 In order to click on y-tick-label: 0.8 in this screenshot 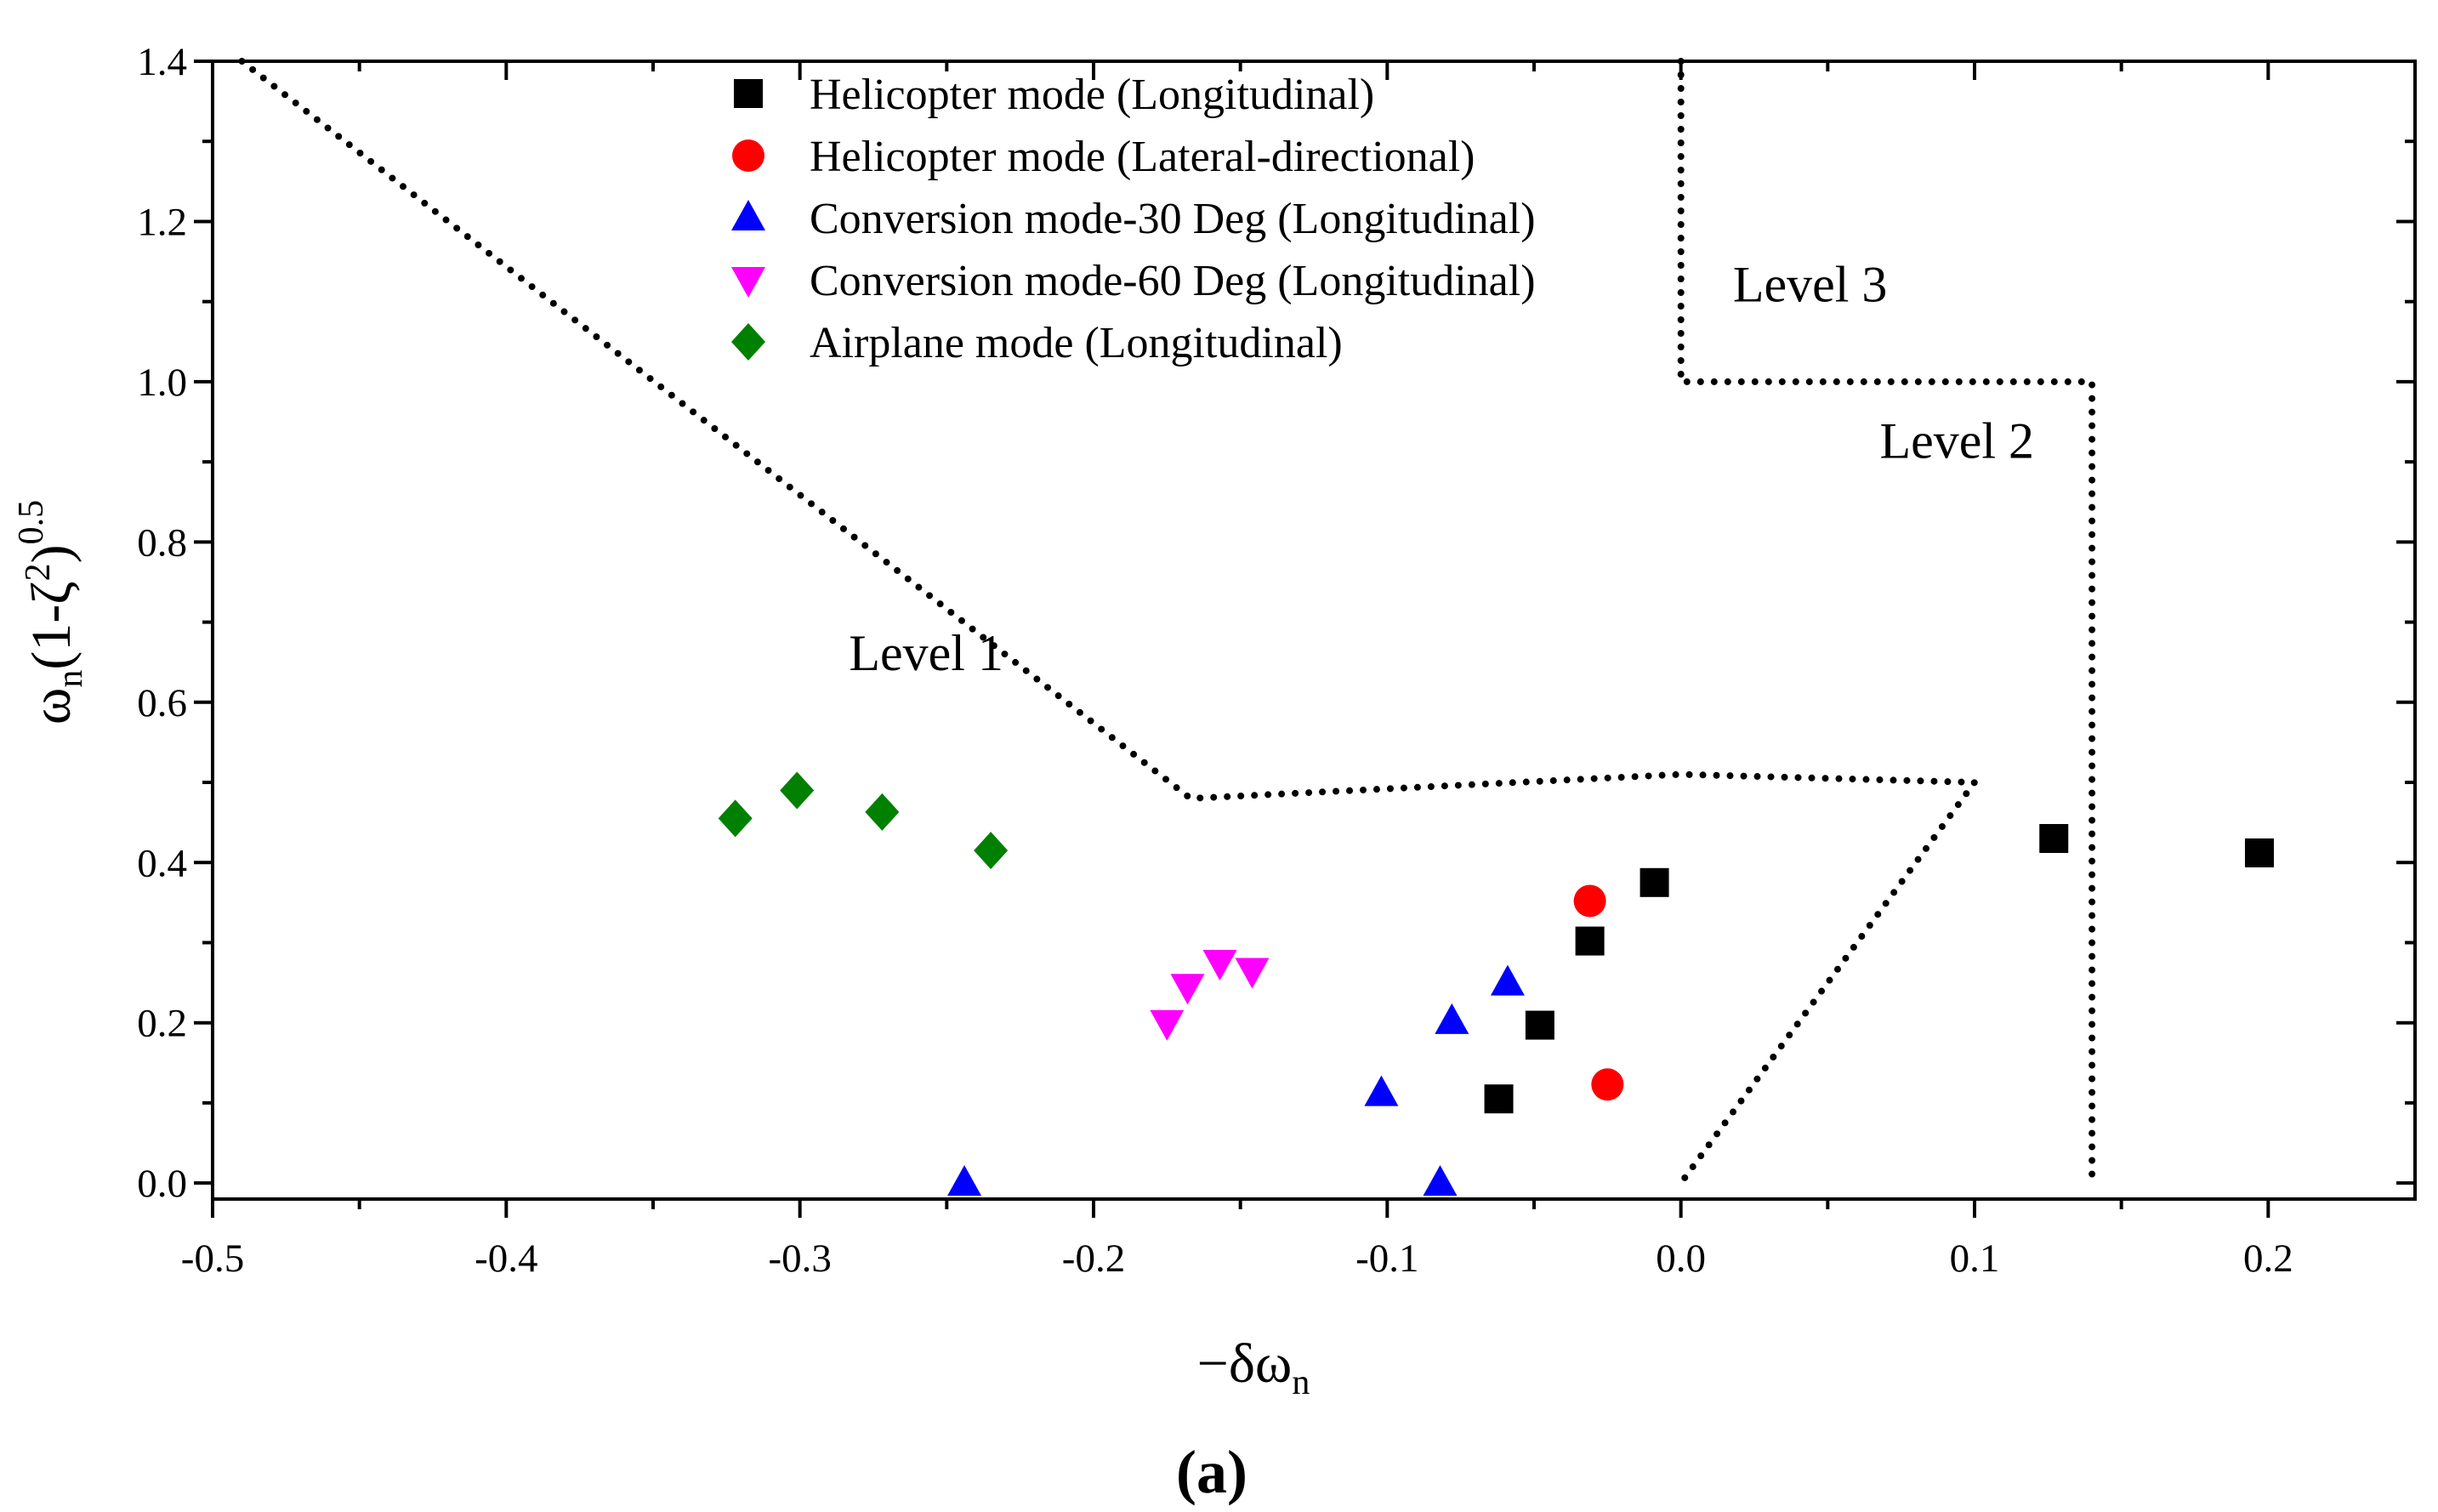, I will do `click(162, 542)`.